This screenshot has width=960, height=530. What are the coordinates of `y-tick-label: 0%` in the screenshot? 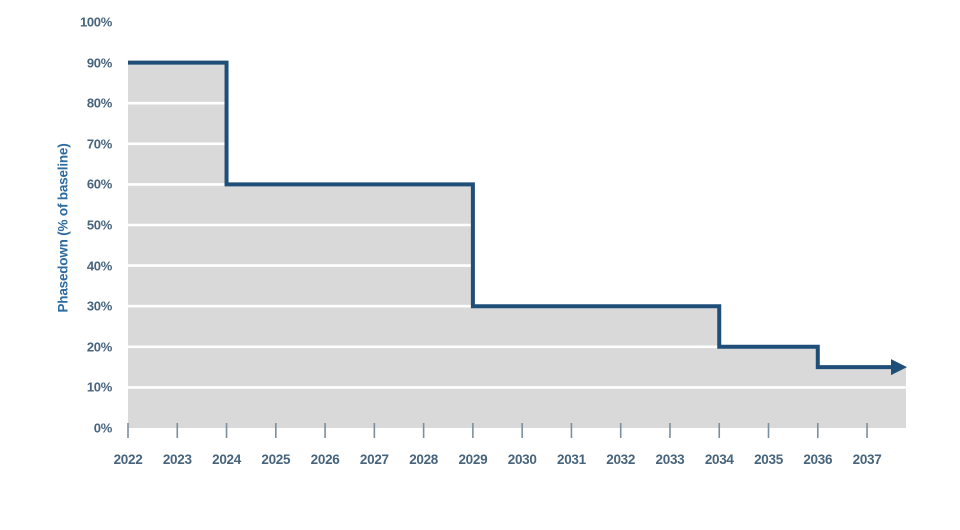 It's located at (103, 428).